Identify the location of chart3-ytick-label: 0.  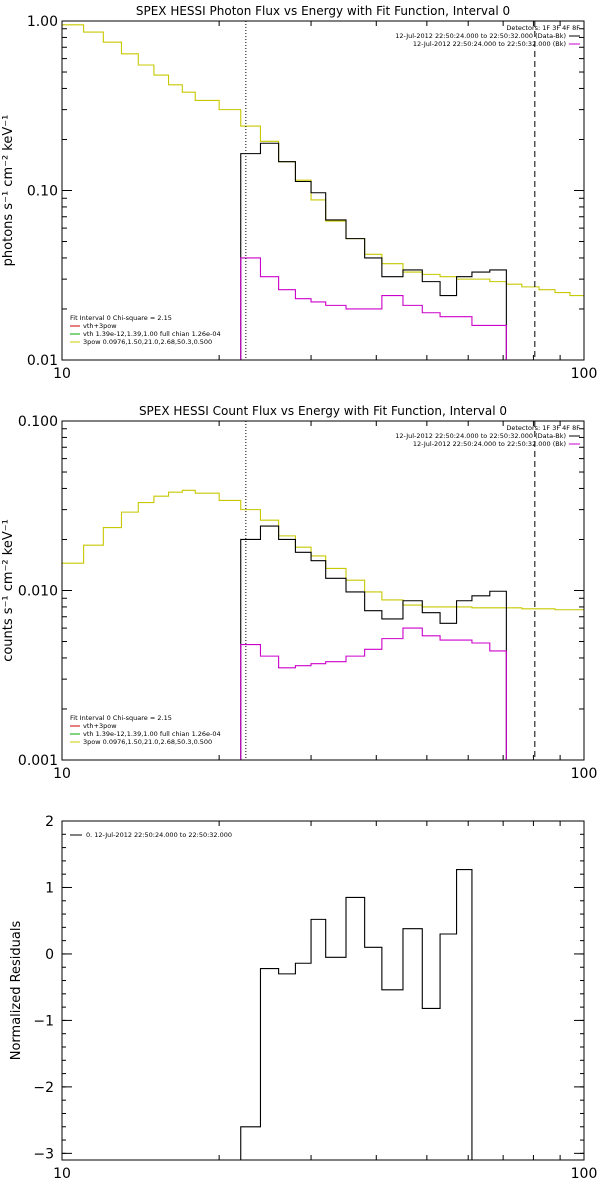
(49, 955).